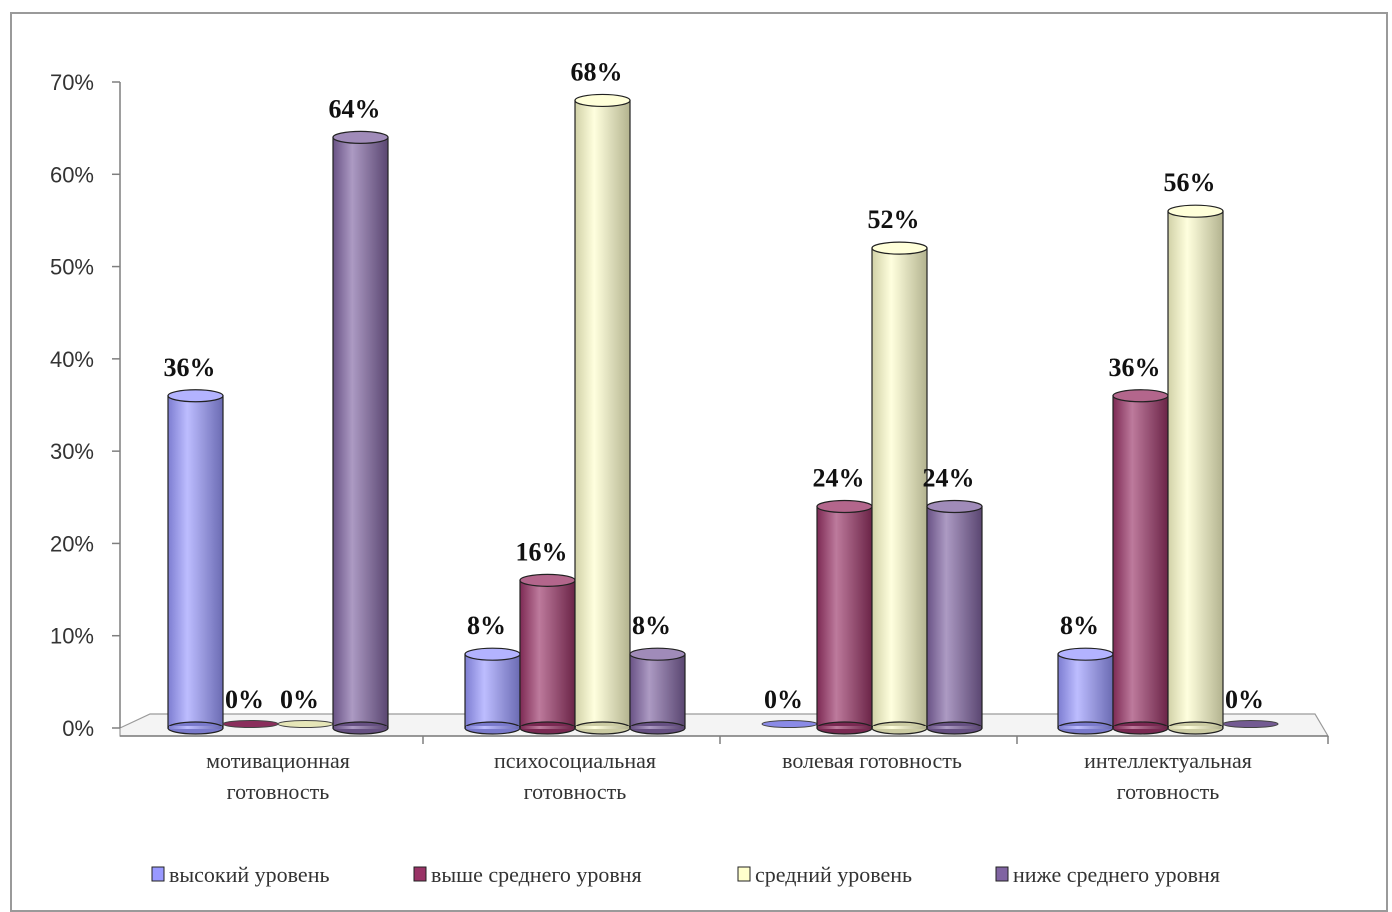  What do you see at coordinates (72, 82) in the screenshot?
I see `y-tick-label: 70%` at bounding box center [72, 82].